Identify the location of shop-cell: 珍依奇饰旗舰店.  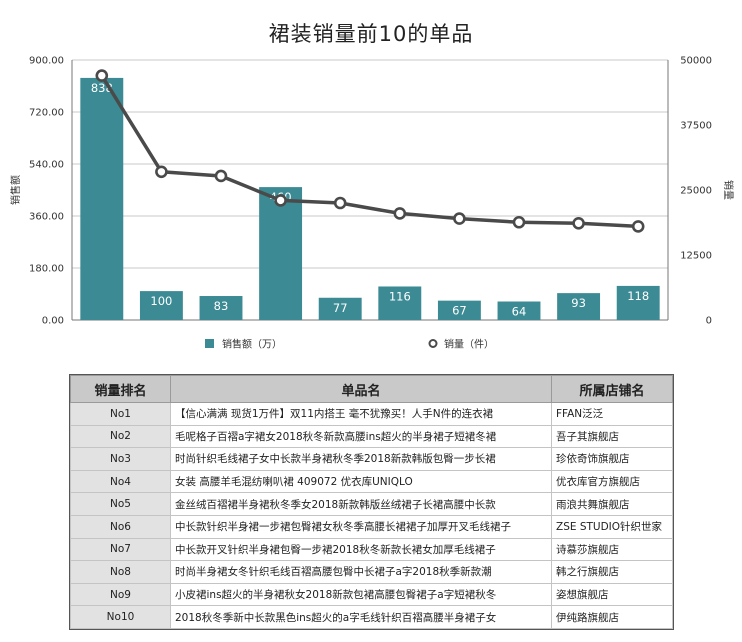
(612, 459).